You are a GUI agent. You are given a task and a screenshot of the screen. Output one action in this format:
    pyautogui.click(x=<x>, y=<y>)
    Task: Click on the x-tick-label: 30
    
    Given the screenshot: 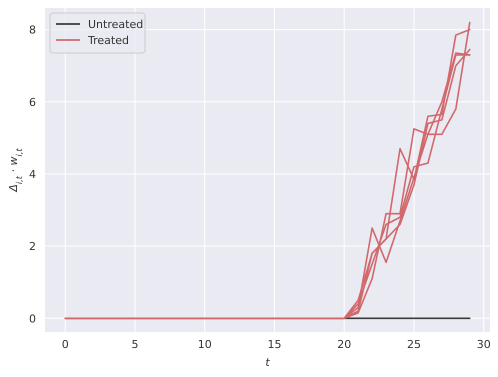 What is the action you would take?
    pyautogui.click(x=483, y=344)
    